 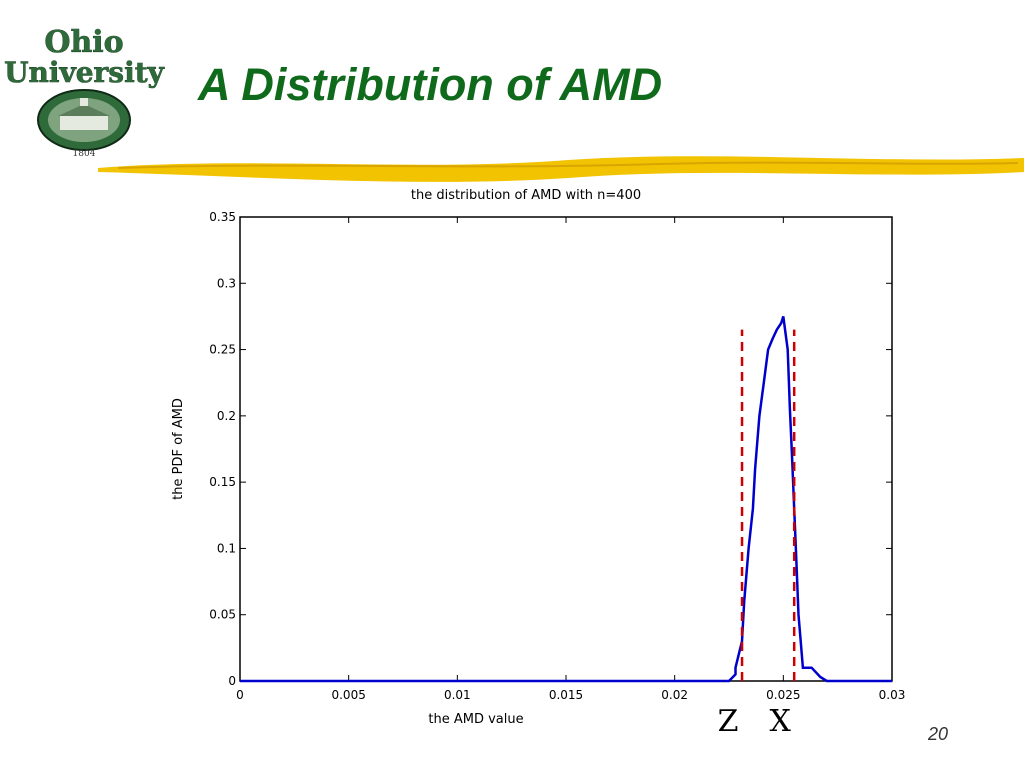 What do you see at coordinates (222, 217) in the screenshot?
I see `y-tick-label: 0.35` at bounding box center [222, 217].